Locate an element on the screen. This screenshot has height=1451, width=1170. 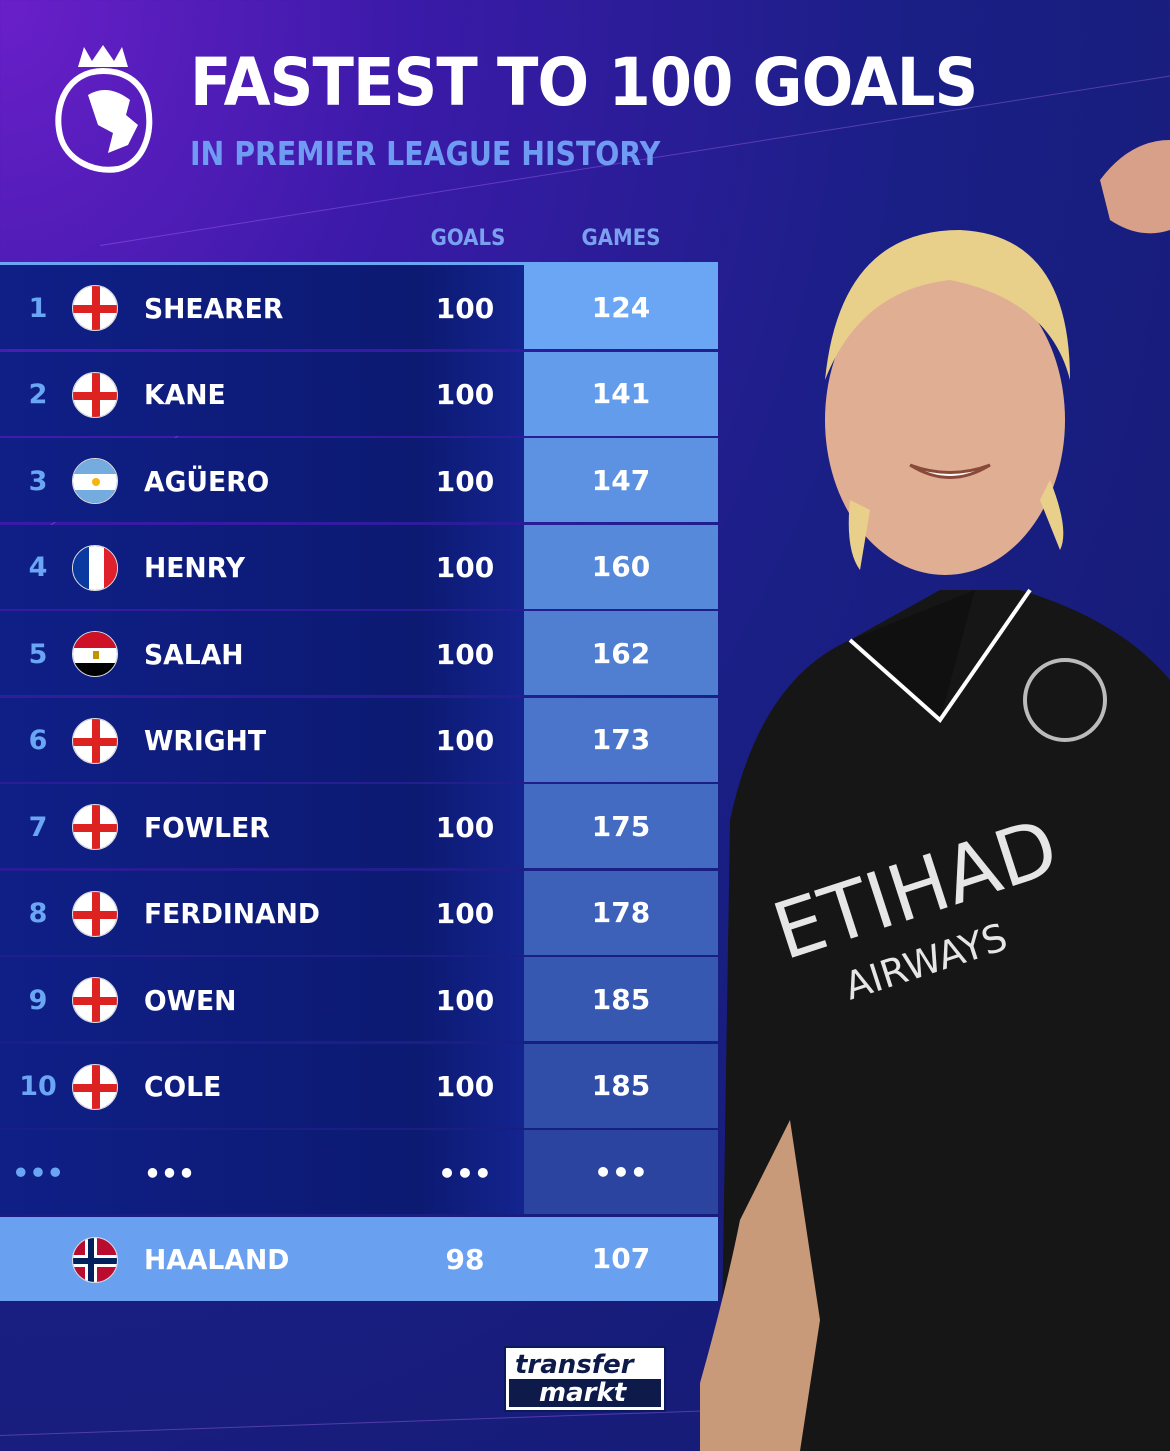
table-top-line is located at coordinates (359, 263).